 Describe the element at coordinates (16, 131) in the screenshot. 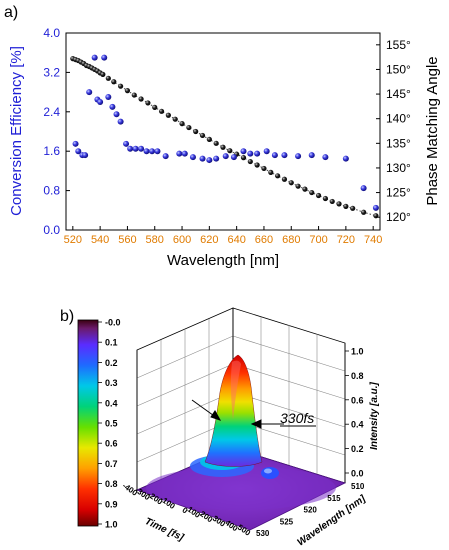

I see `left-axis-label: Conversion Efficiency [%]` at that location.